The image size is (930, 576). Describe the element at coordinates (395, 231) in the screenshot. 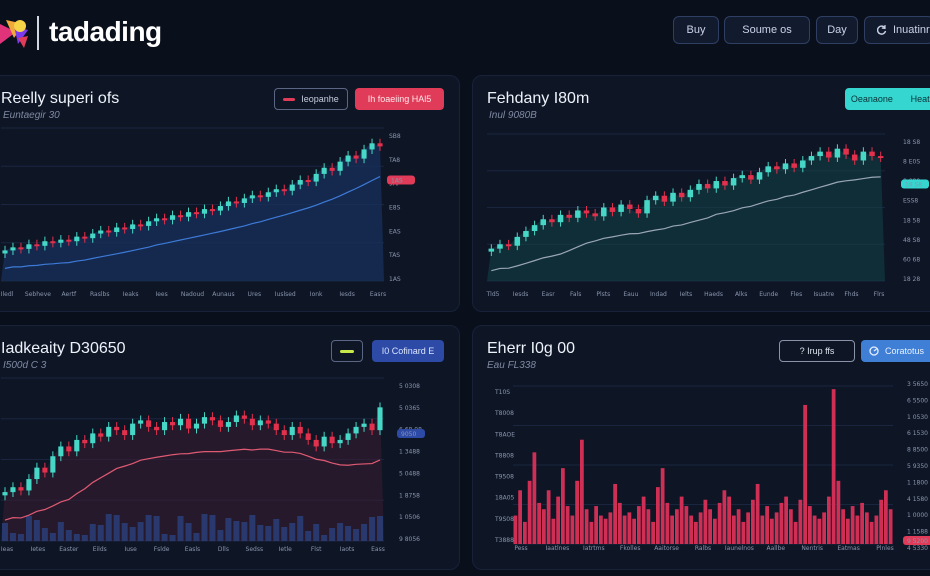

I see `y-tick-label: EAS` at that location.